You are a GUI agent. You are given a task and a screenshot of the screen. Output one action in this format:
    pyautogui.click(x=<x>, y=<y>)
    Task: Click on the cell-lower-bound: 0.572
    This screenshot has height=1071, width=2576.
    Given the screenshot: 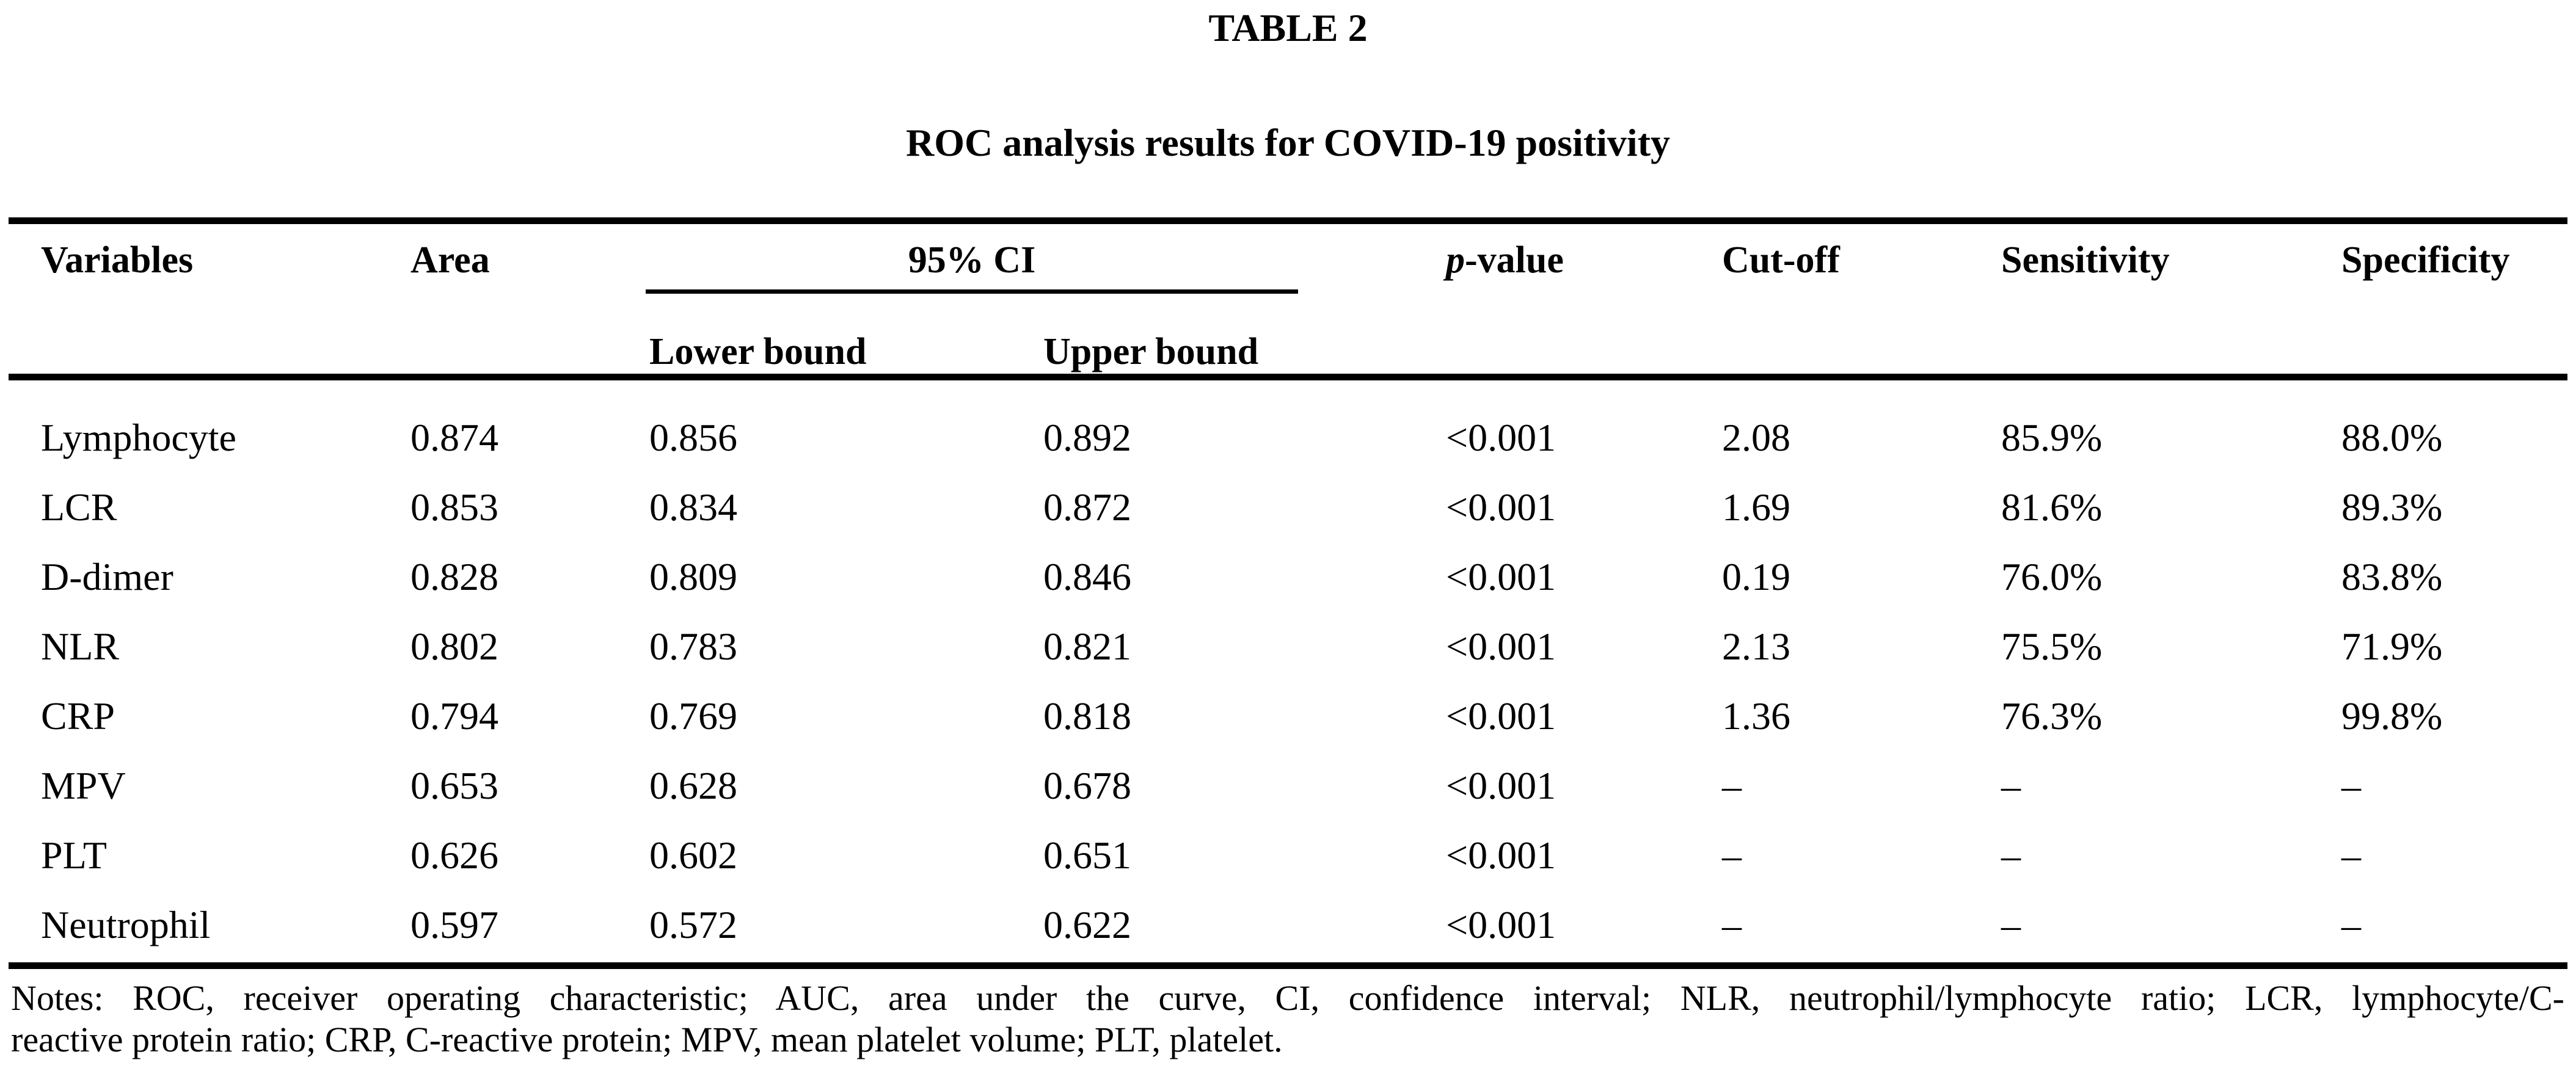 What is the action you would take?
    pyautogui.click(x=693, y=924)
    